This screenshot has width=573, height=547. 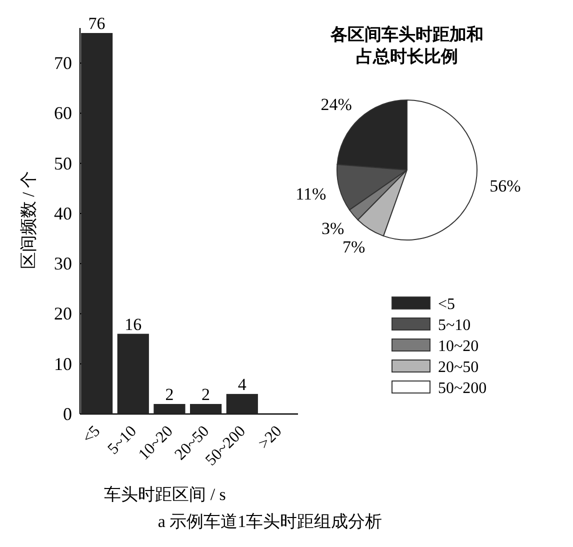 What do you see at coordinates (271, 437) in the screenshot?
I see `x-tick-label: >20` at bounding box center [271, 437].